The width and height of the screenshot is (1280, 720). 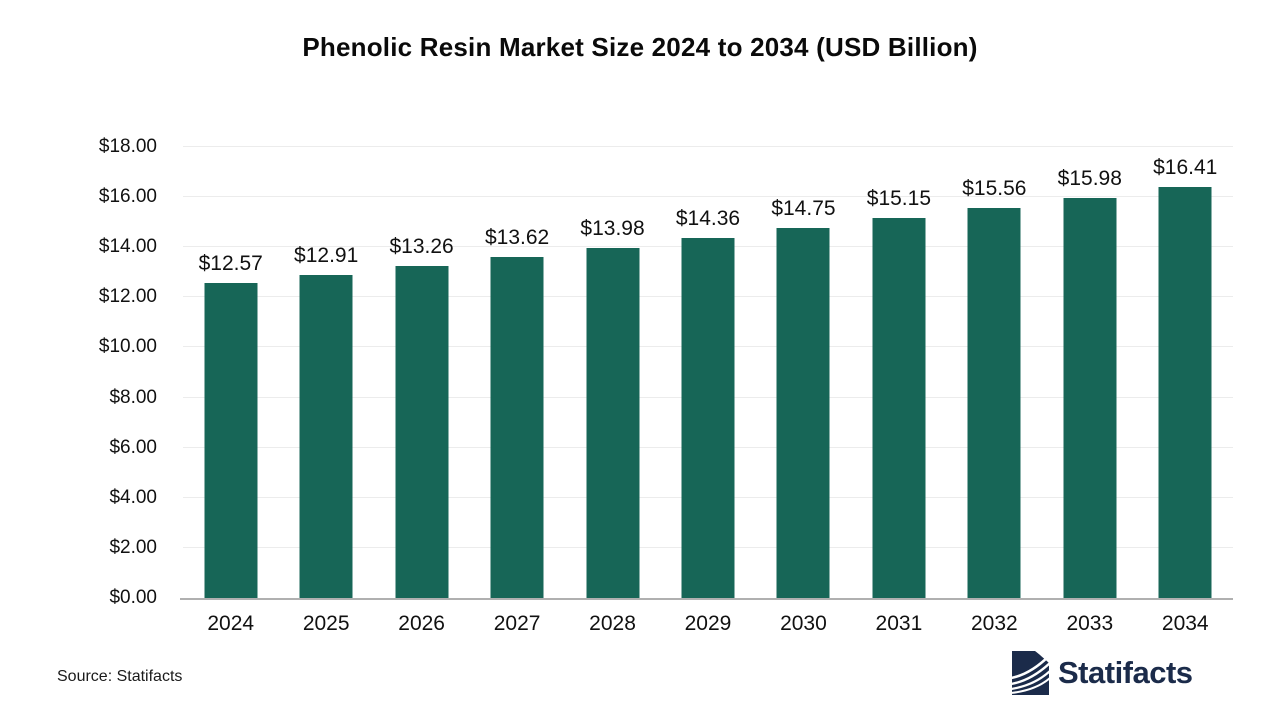 What do you see at coordinates (421, 246) in the screenshot?
I see `bar-value-label: $13.26` at bounding box center [421, 246].